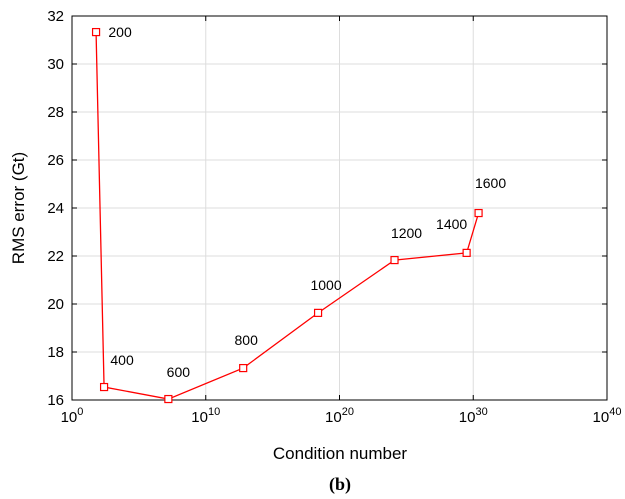 The width and height of the screenshot is (625, 499). What do you see at coordinates (205, 416) in the screenshot?
I see `x-tick-label: 1010` at bounding box center [205, 416].